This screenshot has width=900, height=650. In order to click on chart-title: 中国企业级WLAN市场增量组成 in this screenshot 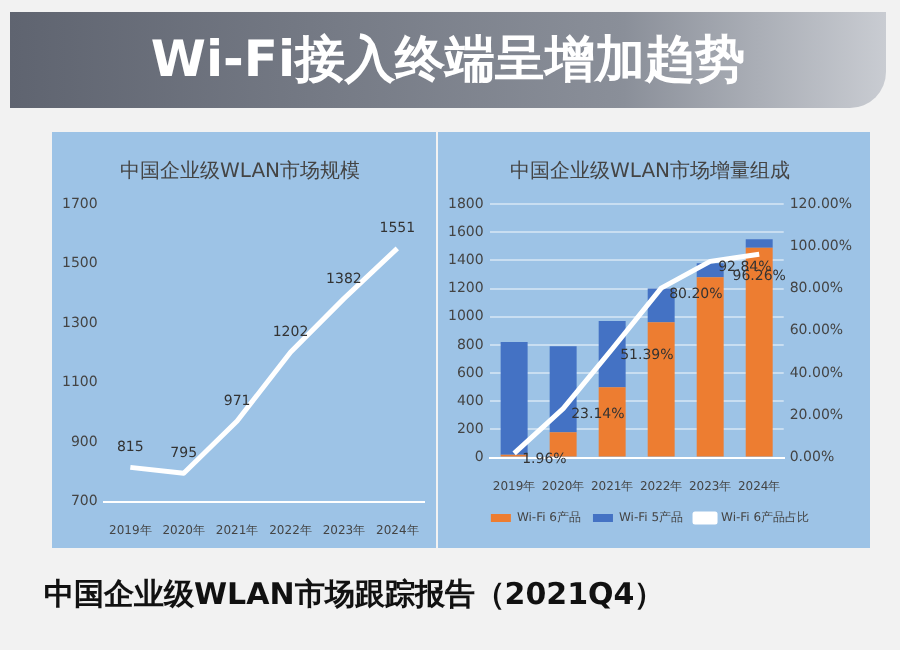, I will do `click(650, 171)`.